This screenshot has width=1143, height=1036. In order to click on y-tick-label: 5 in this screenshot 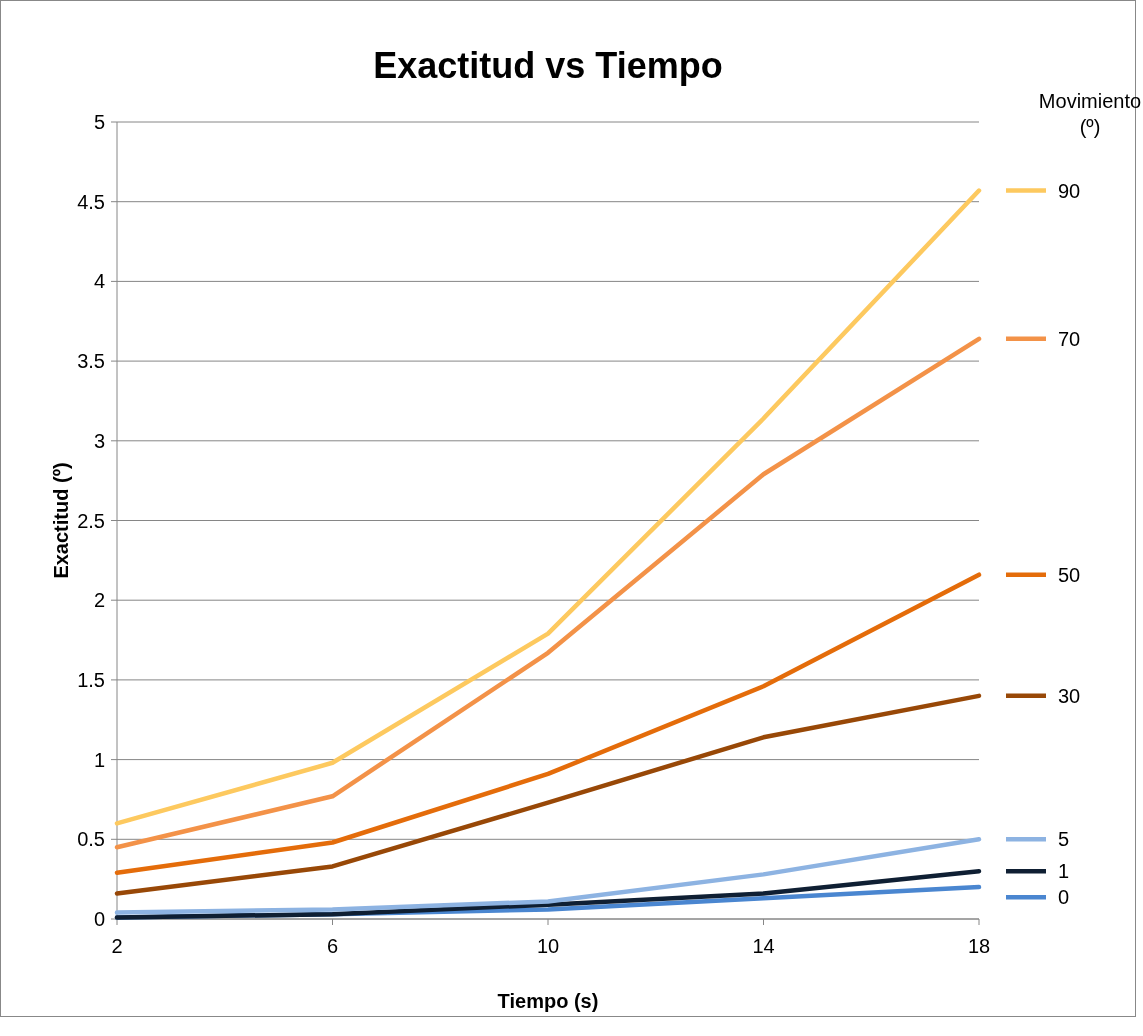, I will do `click(99, 122)`.